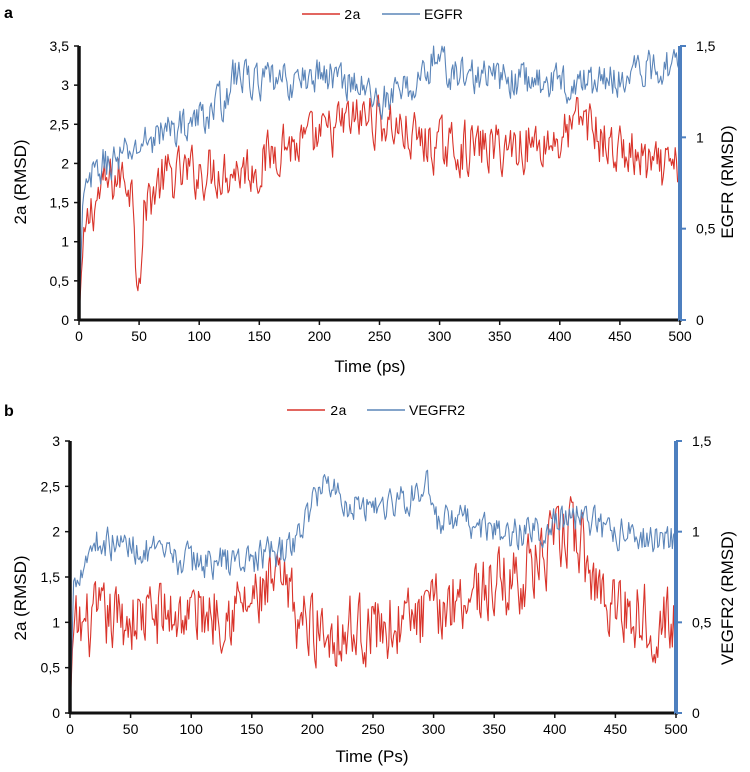 Image resolution: width=750 pixels, height=772 pixels. I want to click on legend-label-vegfr2: VEGFR2, so click(437, 410).